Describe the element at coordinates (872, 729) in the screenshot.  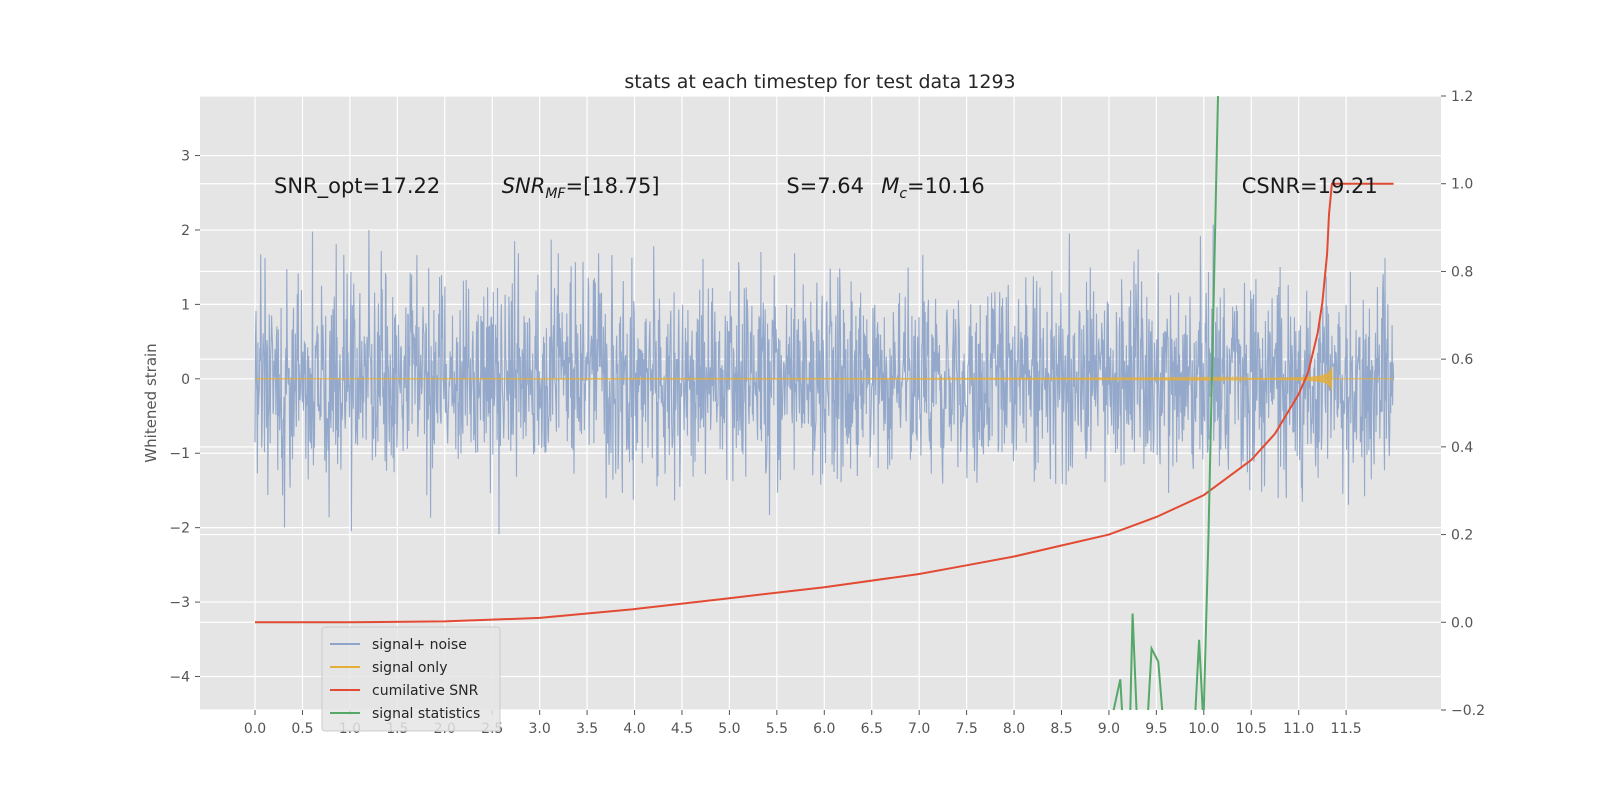
I see `x-tick-label: 6.5` at that location.